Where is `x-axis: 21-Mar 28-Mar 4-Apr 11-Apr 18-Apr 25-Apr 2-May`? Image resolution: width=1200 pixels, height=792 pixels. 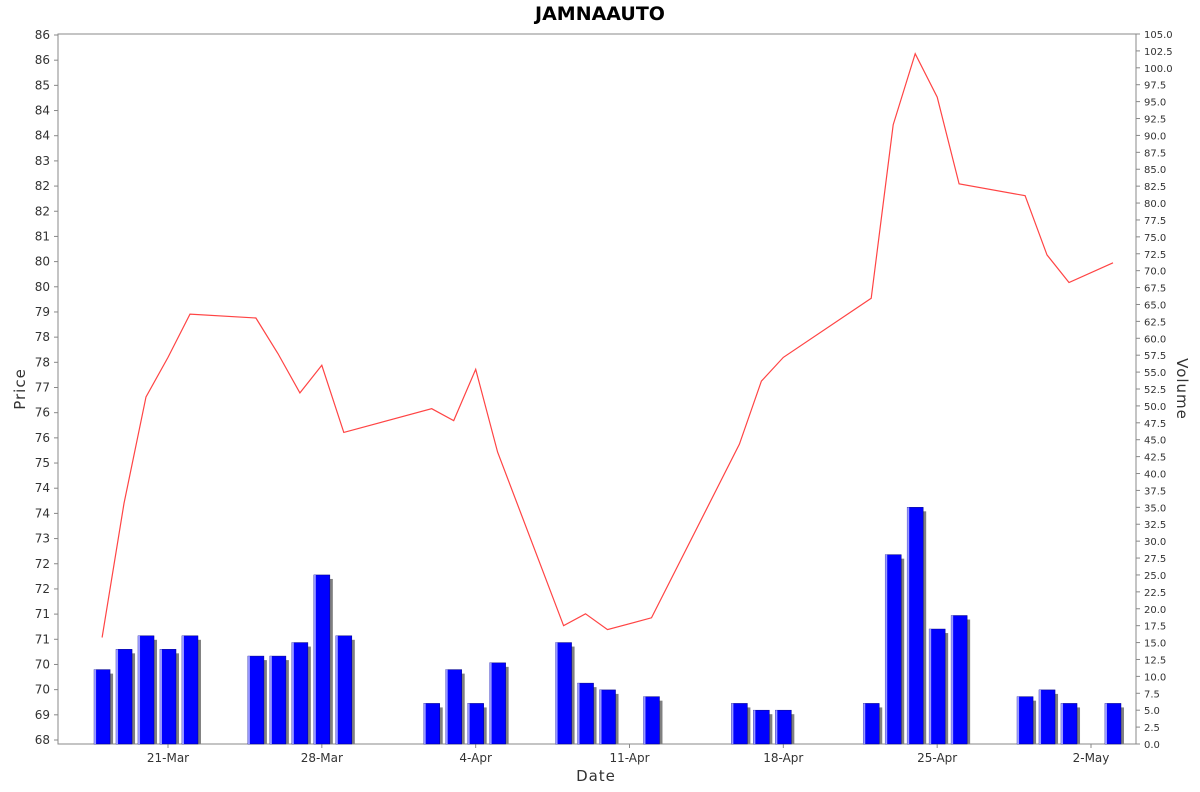 x-axis: 21-Mar 28-Mar 4-Apr 11-Apr 18-Apr 25-Apr 2-May is located at coordinates (628, 754).